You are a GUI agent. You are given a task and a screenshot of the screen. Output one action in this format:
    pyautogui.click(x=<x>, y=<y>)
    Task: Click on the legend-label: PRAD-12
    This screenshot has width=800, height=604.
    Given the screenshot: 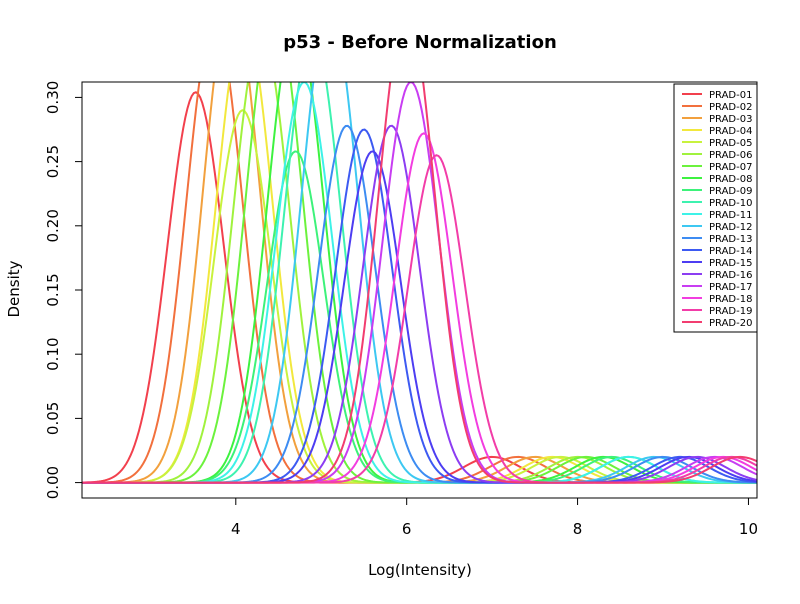 What is the action you would take?
    pyautogui.click(x=730, y=227)
    